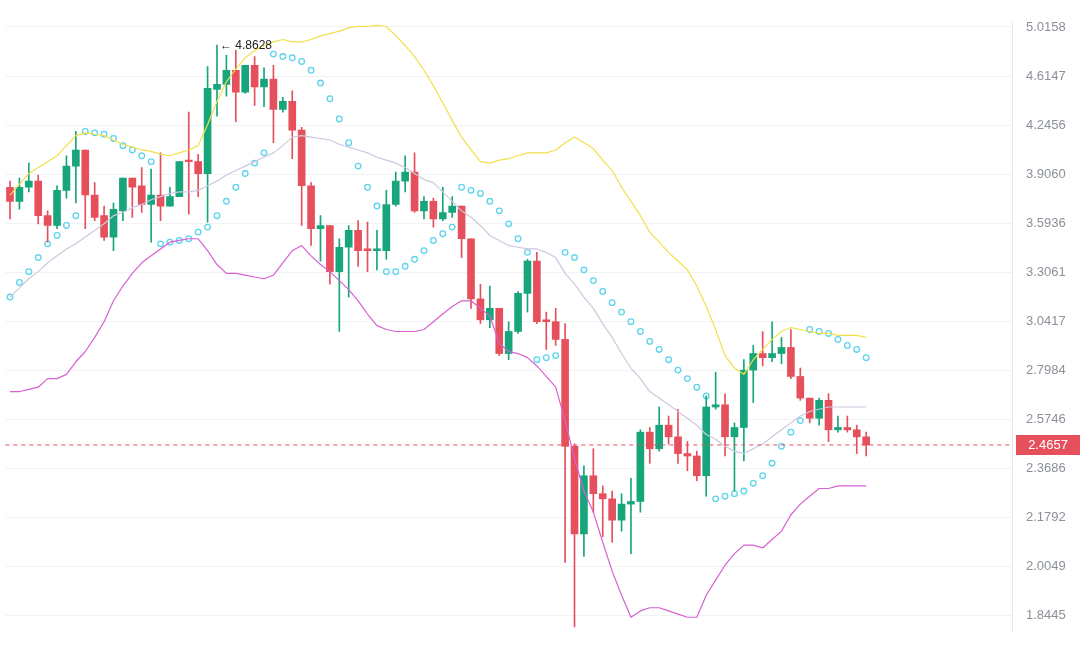  I want to click on y-tick-label: 2.0049, so click(1046, 566).